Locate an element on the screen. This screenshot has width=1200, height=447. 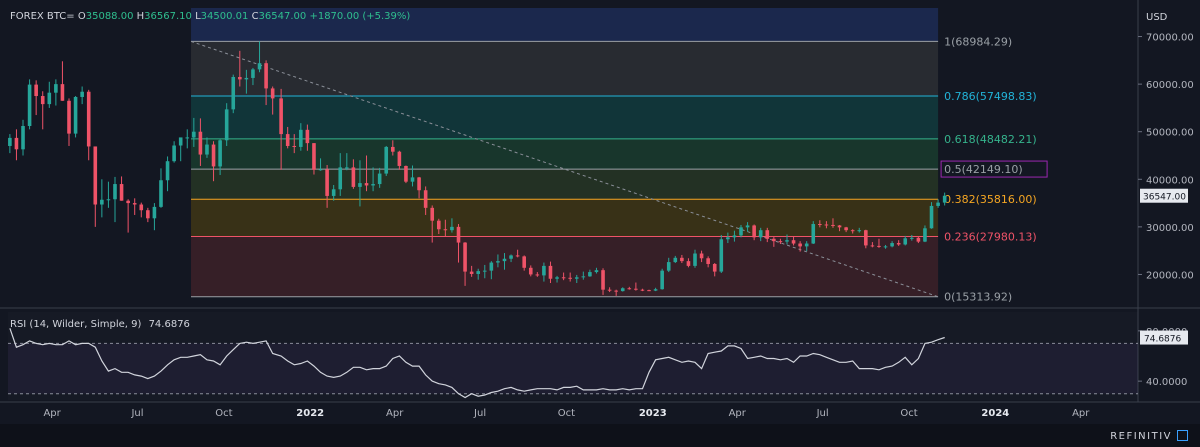
last-price-tag is located at coordinates (1164, 195).